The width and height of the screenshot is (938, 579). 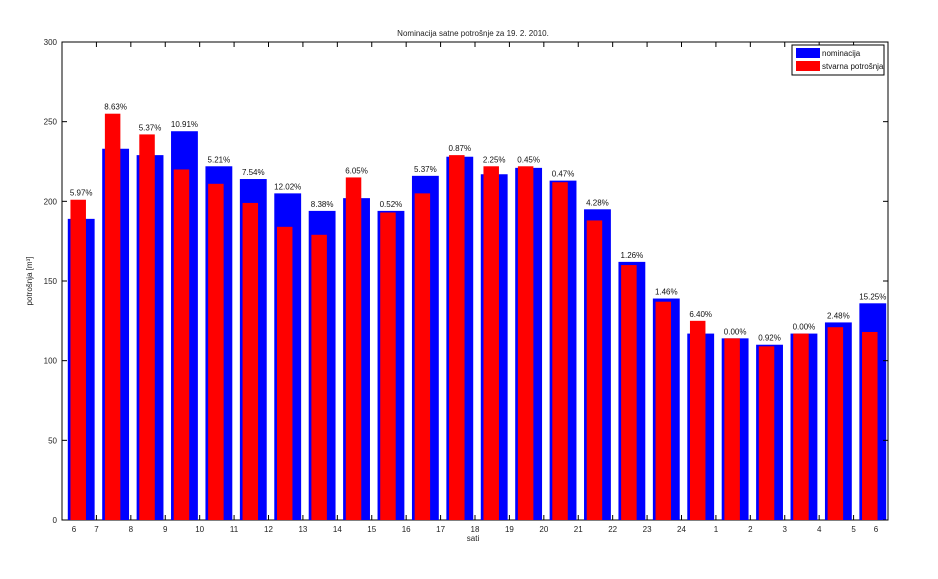 I want to click on legend-swatch-nominacija, so click(x=808, y=53).